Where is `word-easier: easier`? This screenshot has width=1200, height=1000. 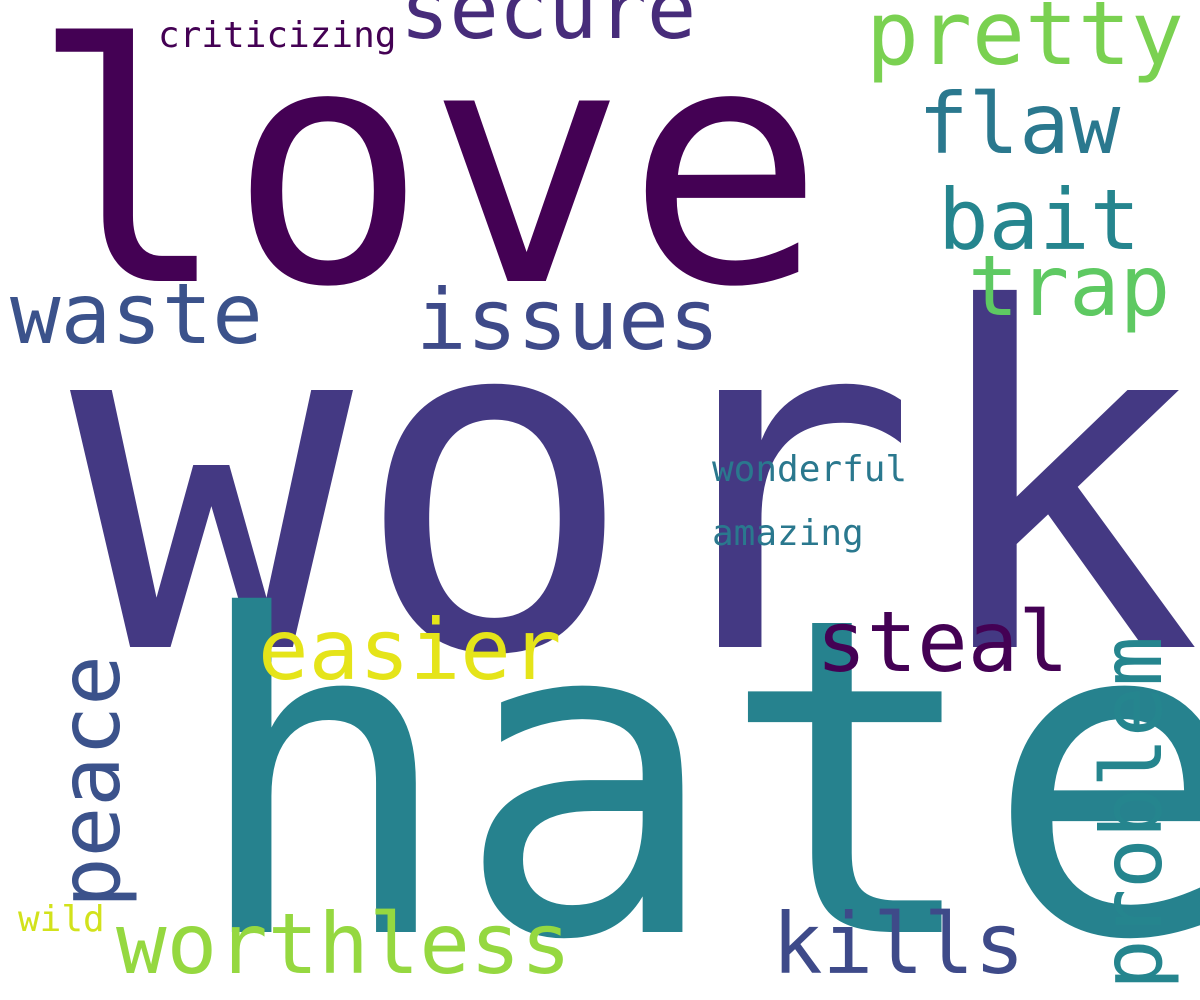 word-easier: easier is located at coordinates (410, 650).